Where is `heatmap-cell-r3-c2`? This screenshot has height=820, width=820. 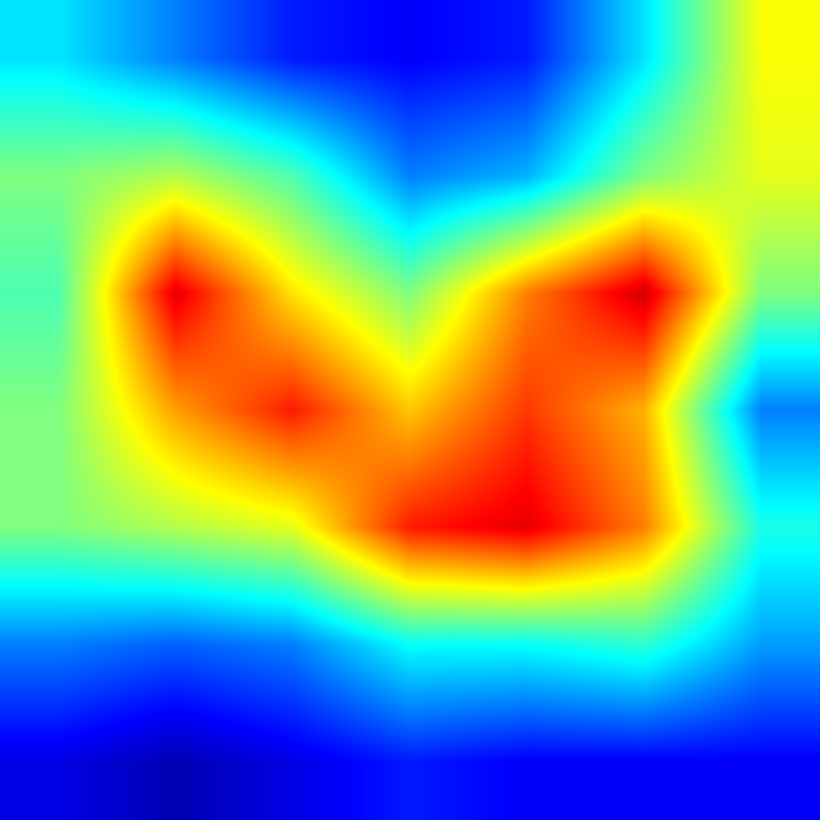 heatmap-cell-r3-c2 is located at coordinates (292, 409).